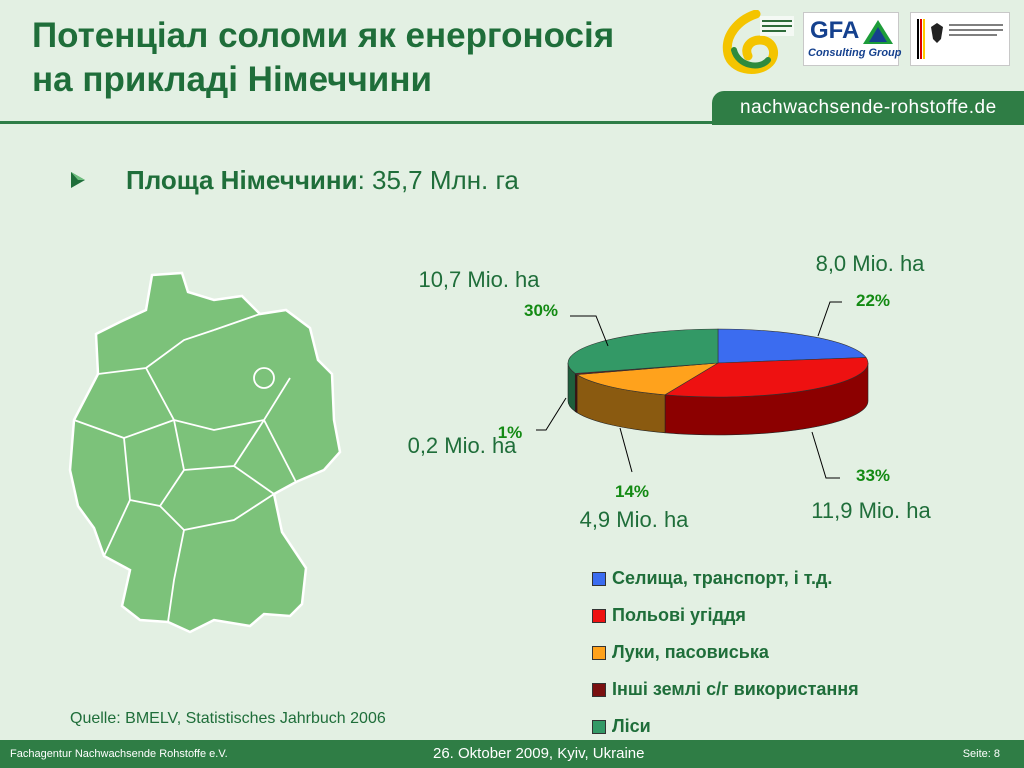 This screenshot has width=1024, height=768. What do you see at coordinates (205, 452) in the screenshot?
I see `germany-map` at bounding box center [205, 452].